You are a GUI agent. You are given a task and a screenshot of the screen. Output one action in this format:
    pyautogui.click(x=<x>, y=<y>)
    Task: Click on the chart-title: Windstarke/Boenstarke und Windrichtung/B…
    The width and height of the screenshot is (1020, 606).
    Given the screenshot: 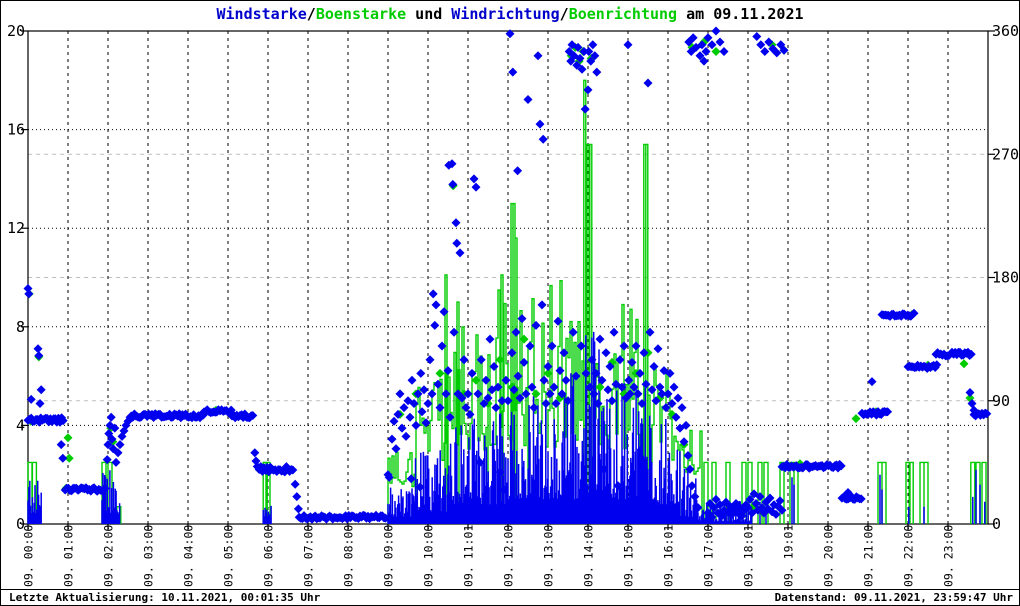 What is the action you would take?
    pyautogui.click(x=510, y=14)
    